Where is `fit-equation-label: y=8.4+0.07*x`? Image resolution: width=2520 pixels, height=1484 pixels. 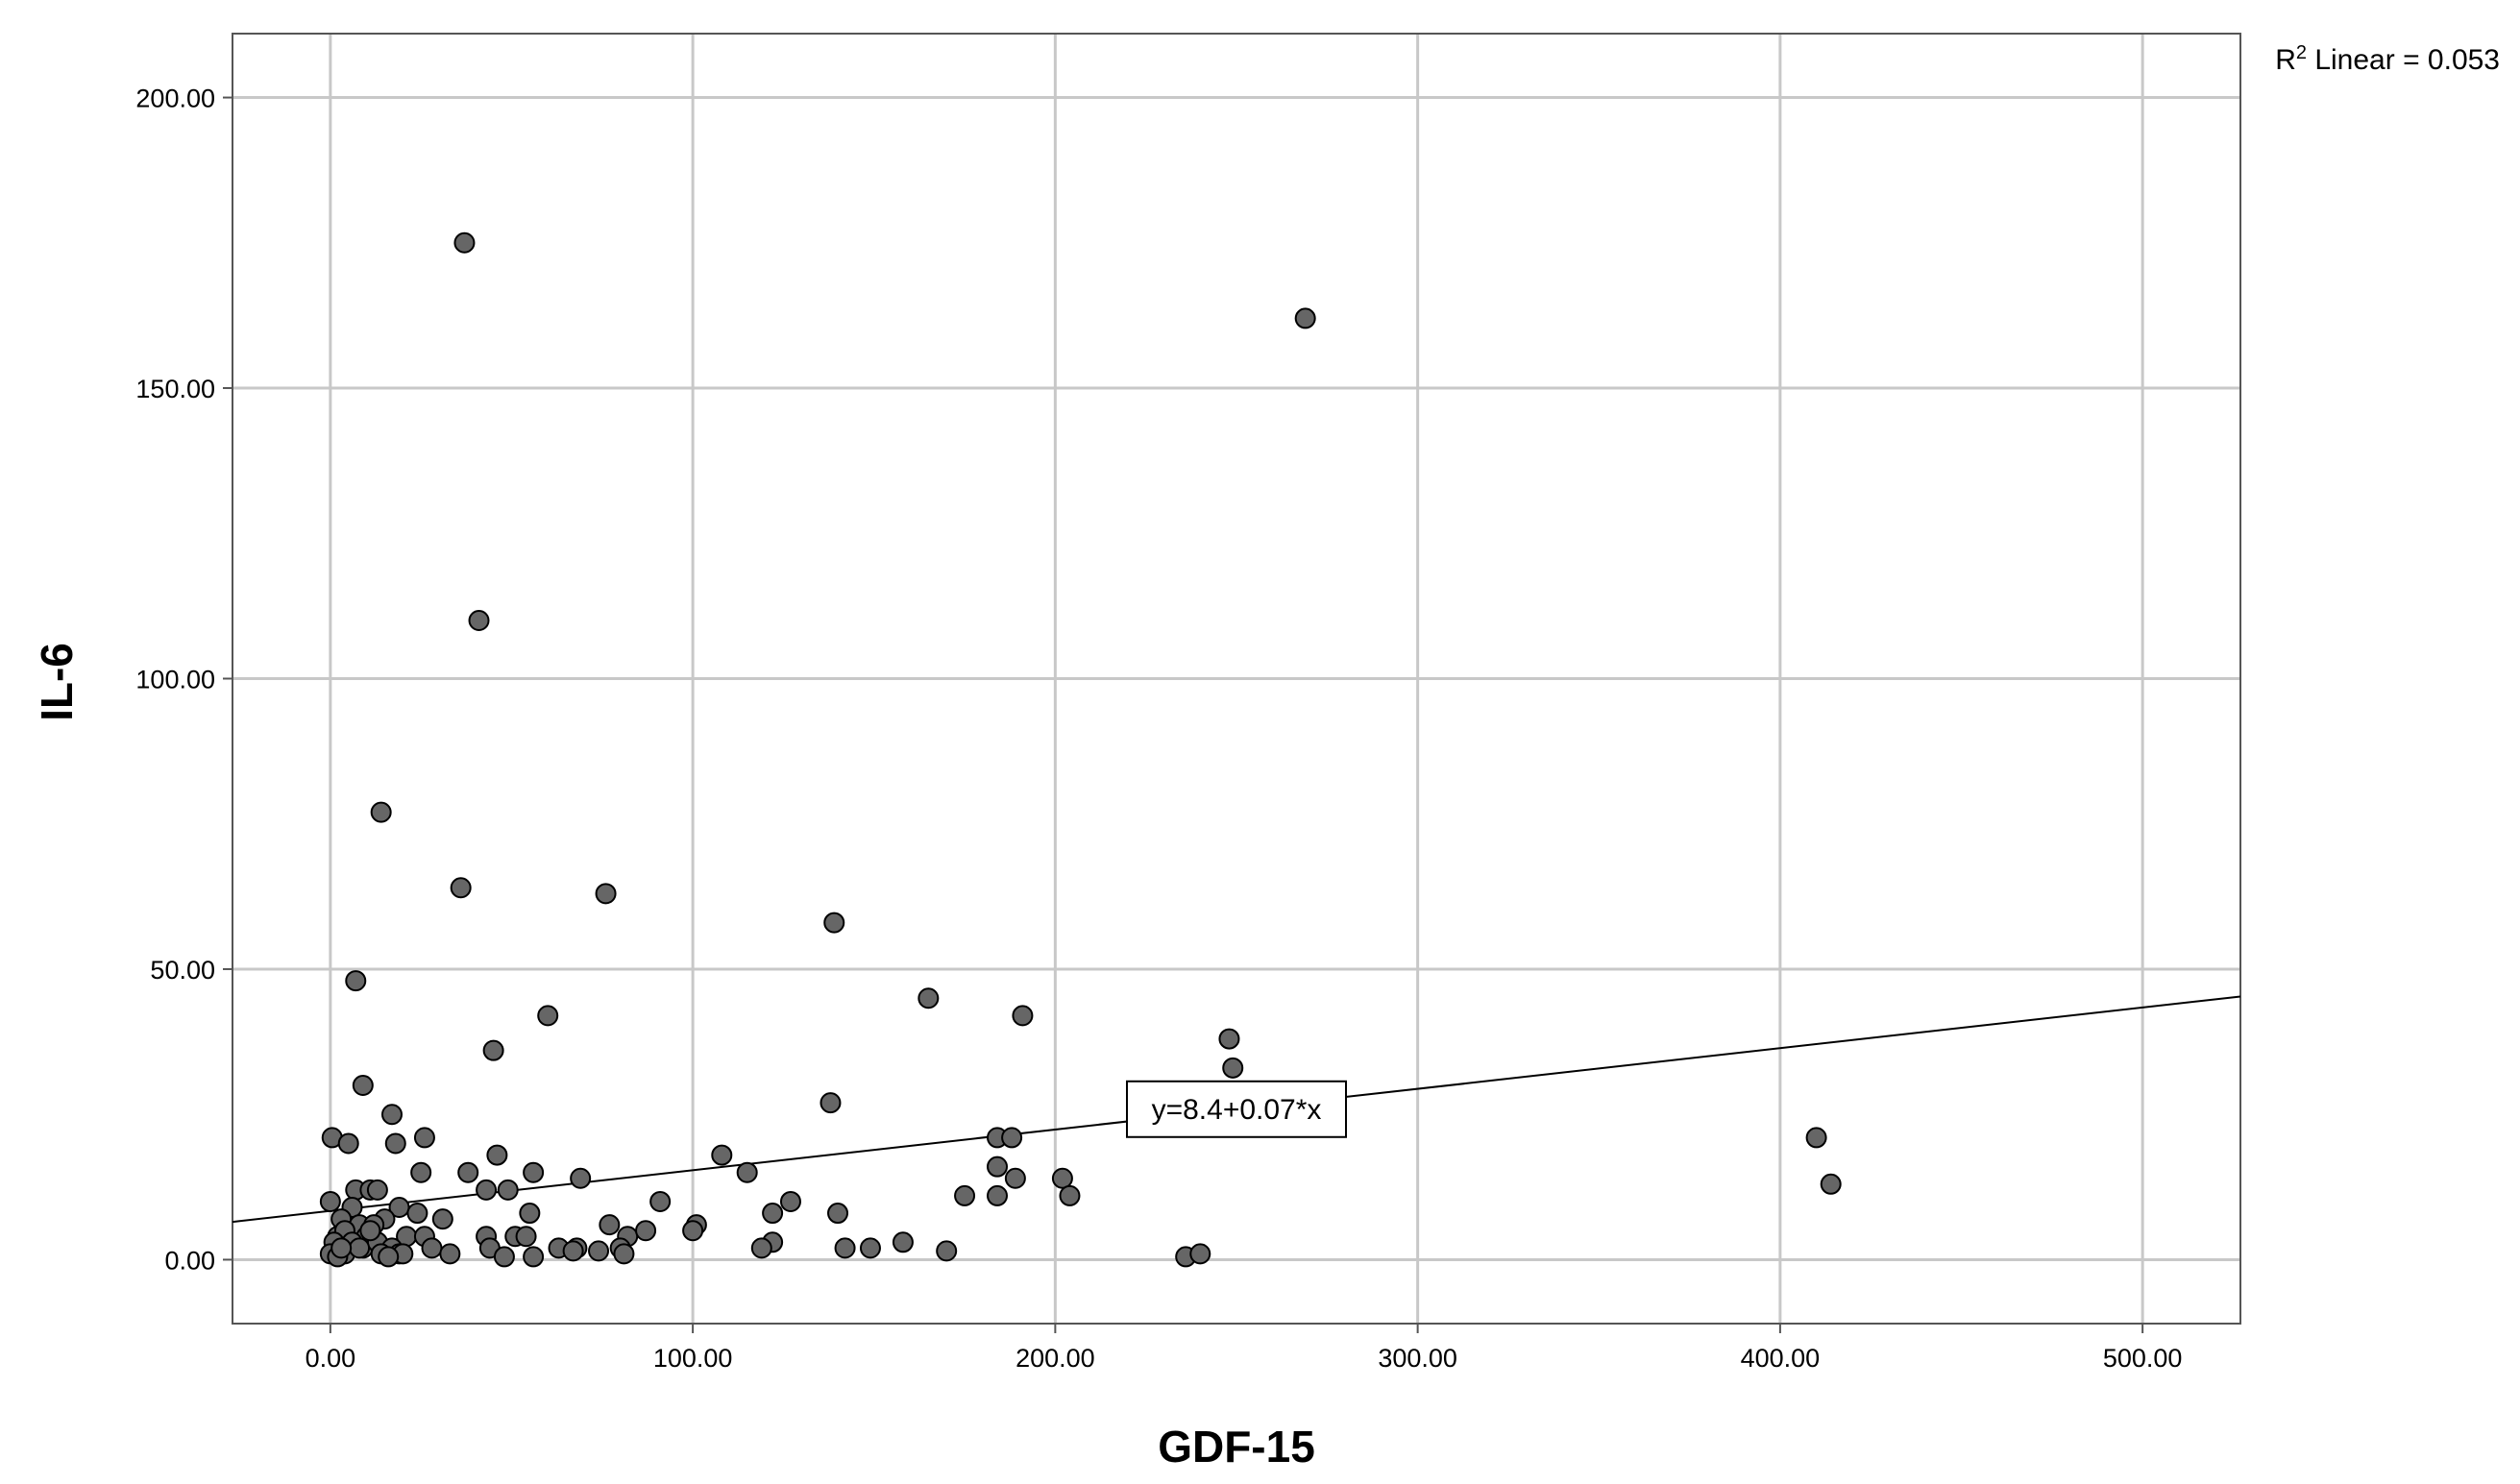
fit-equation-label: y=8.4+0.07*x is located at coordinates (1237, 1110).